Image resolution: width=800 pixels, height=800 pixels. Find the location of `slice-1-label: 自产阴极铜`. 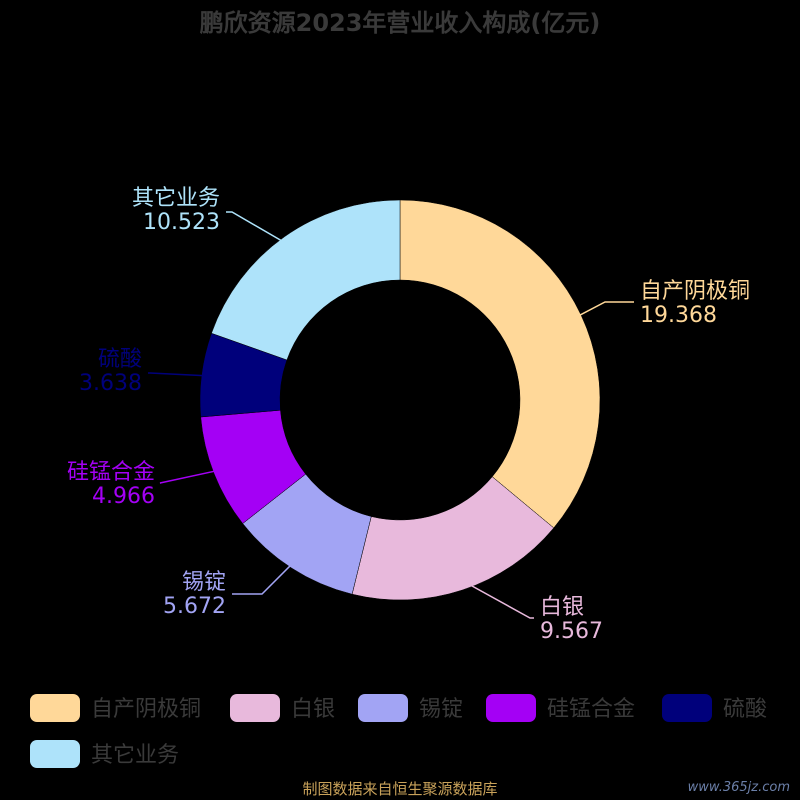

slice-1-label: 自产阴极铜 is located at coordinates (695, 291).